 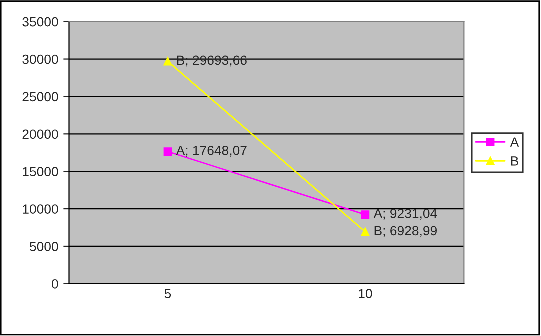 I want to click on data-label: B; 6928,99, so click(x=405, y=232).